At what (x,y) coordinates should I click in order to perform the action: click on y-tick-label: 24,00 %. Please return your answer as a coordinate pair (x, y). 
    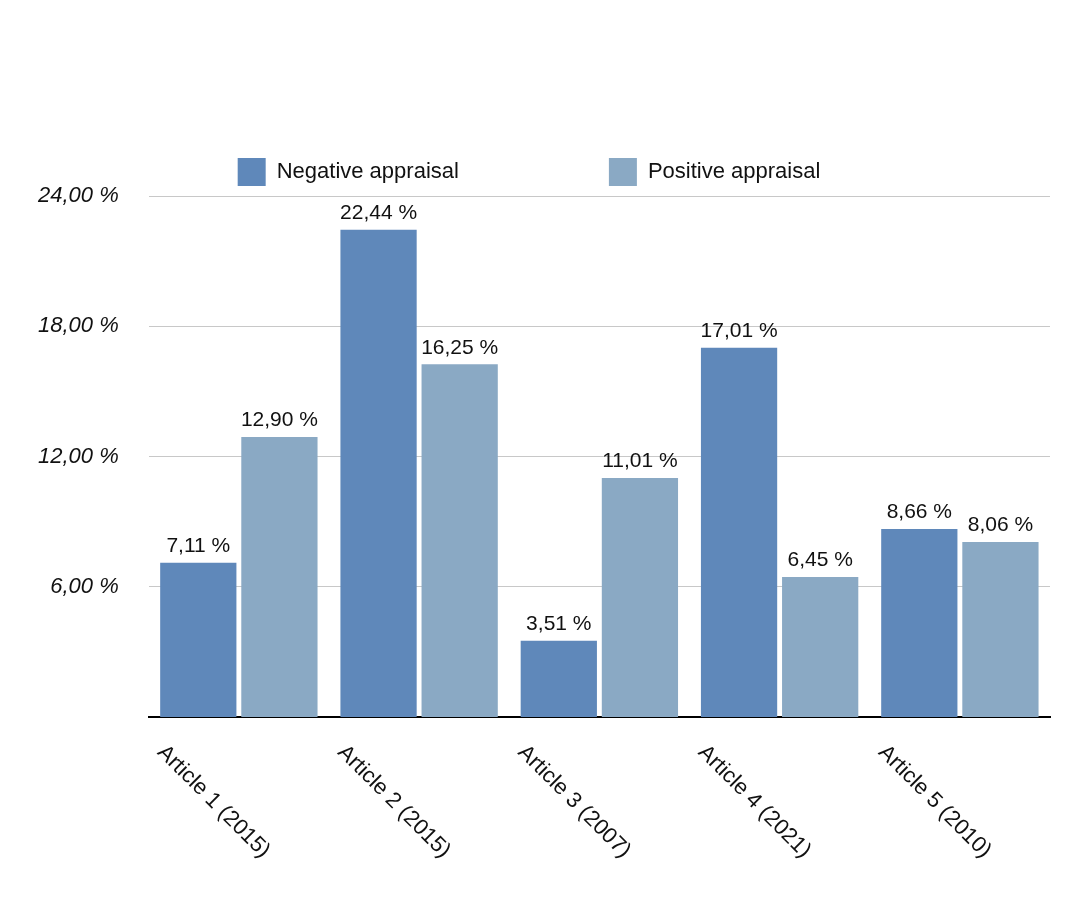
    Looking at the image, I should click on (77, 195).